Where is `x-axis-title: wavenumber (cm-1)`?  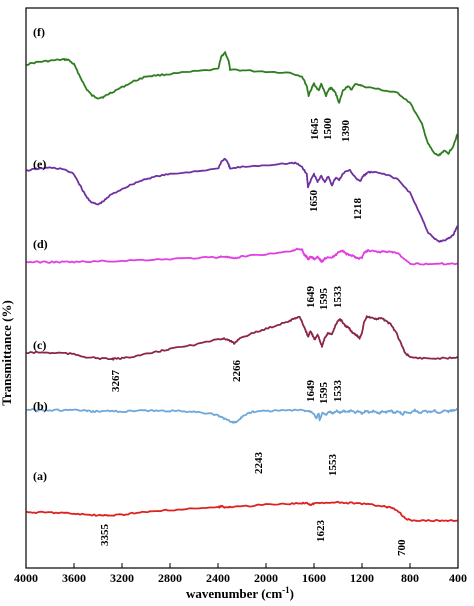
x-axis-title: wavenumber (cm-1) is located at coordinates (240, 593).